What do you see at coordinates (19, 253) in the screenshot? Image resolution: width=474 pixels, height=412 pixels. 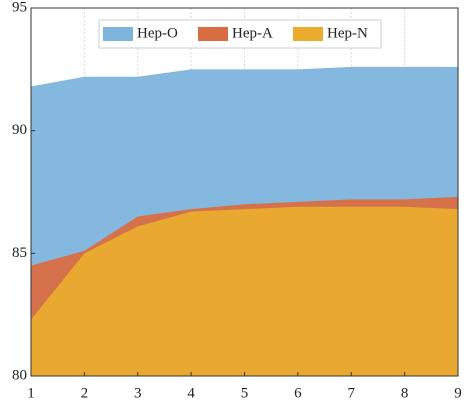 I see `y-tick-label: 85` at bounding box center [19, 253].